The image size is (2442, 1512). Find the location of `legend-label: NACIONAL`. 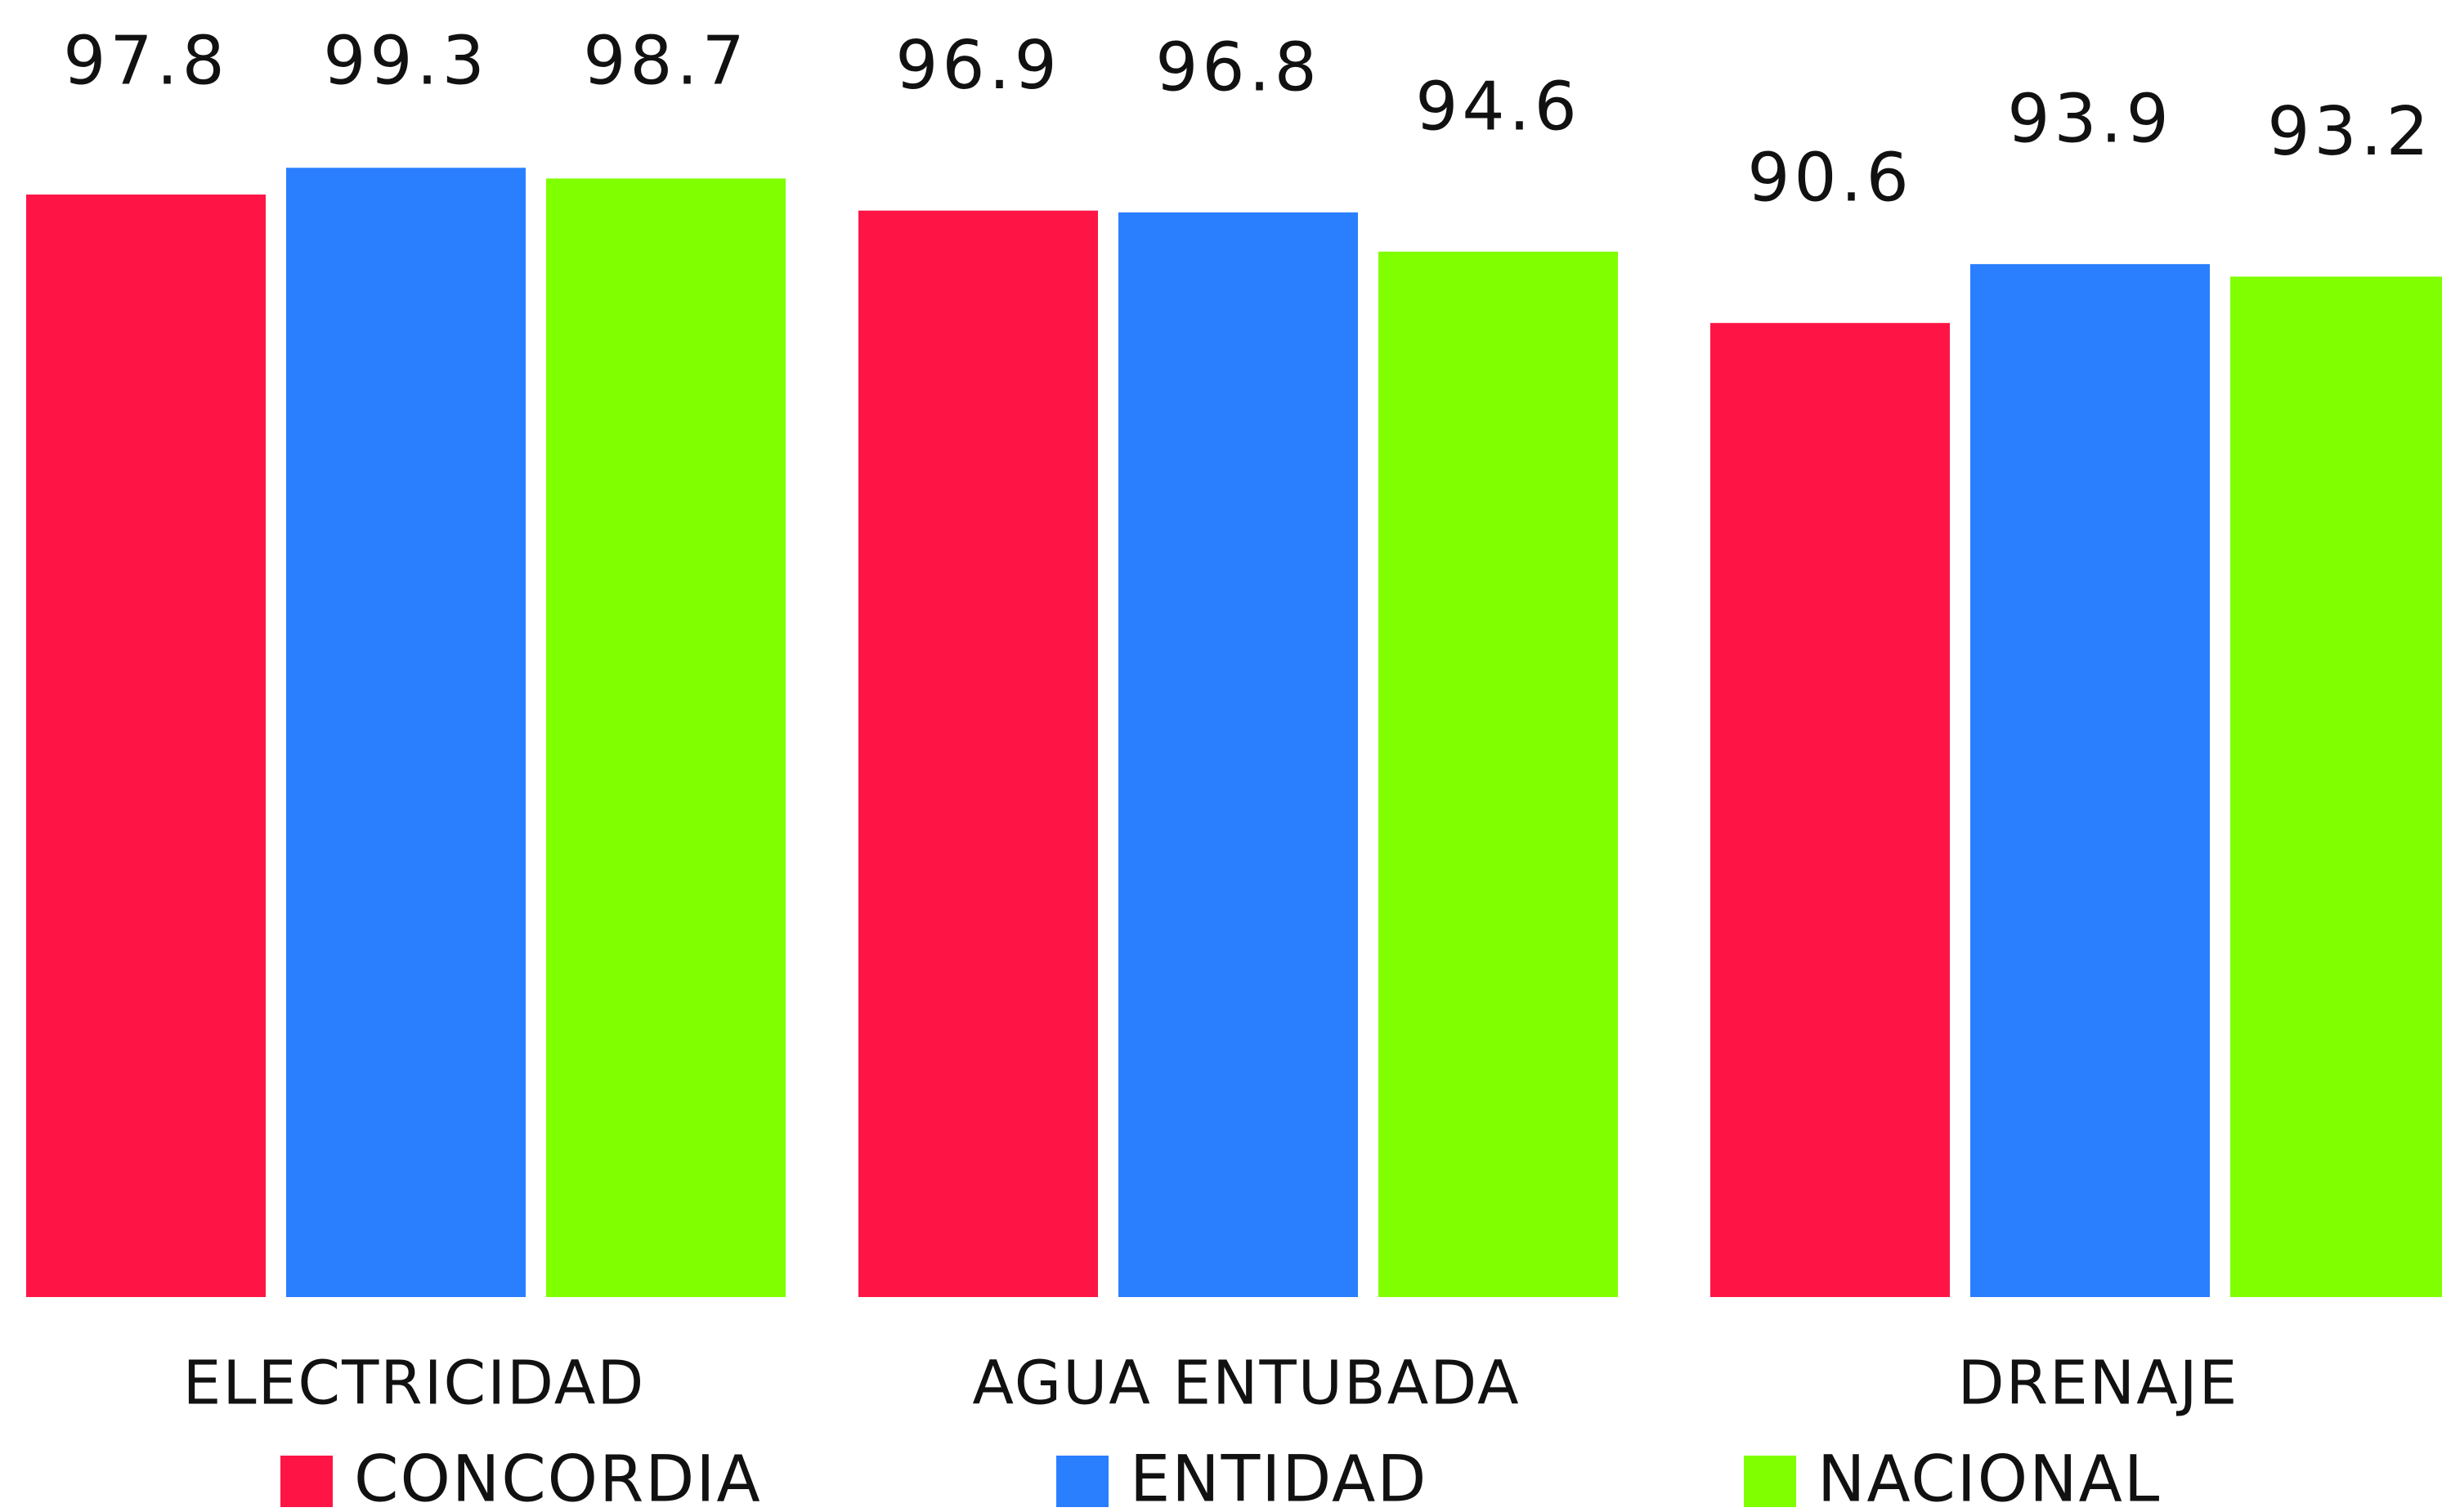

legend-label: NACIONAL is located at coordinates (1989, 1477).